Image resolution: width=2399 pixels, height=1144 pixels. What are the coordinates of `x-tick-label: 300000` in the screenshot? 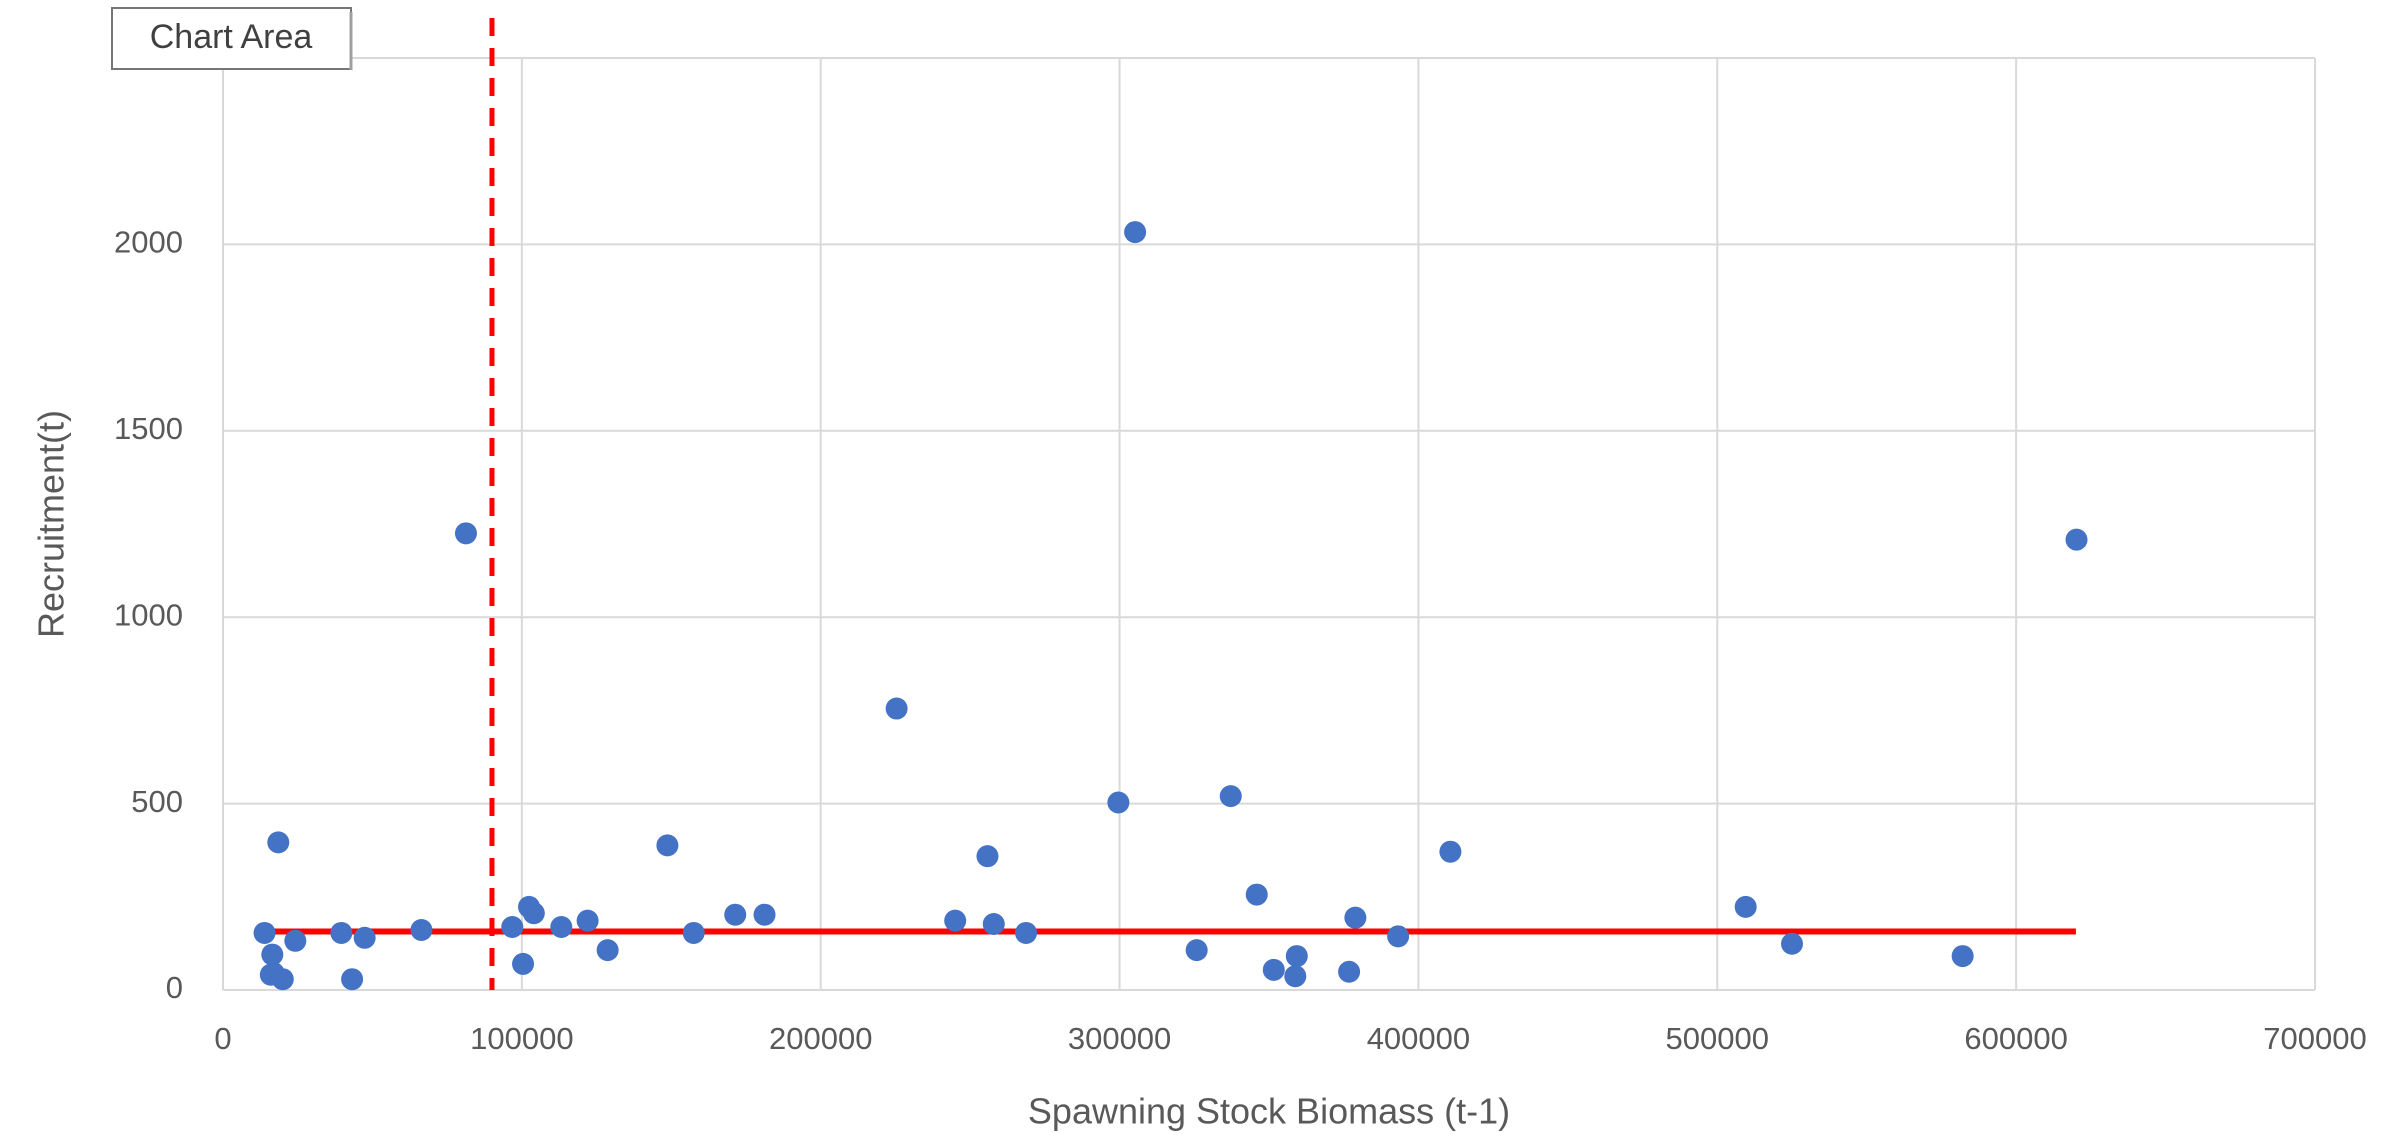 It's located at (1119, 1038).